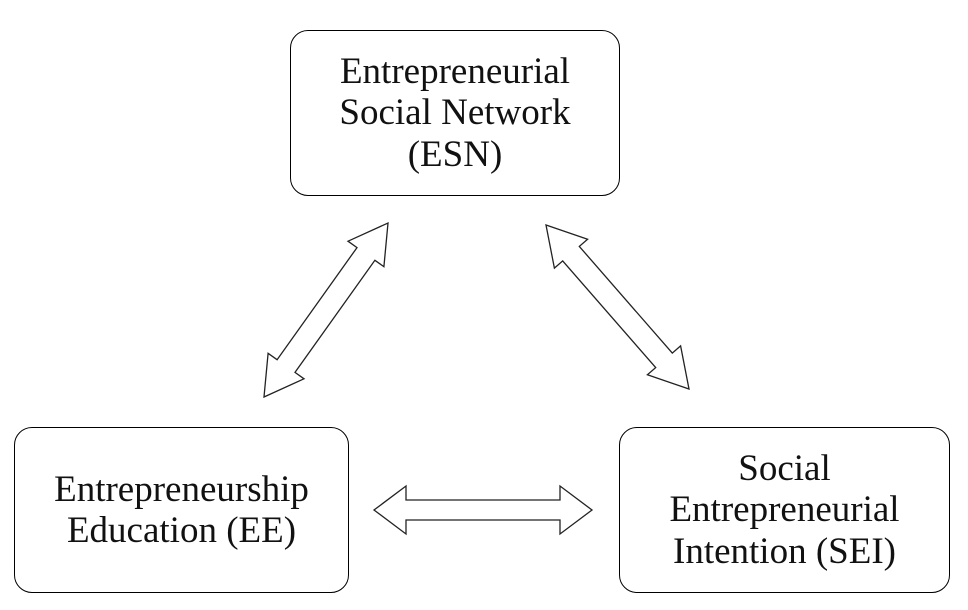 The image size is (968, 610). What do you see at coordinates (784, 468) in the screenshot?
I see `node-sei-line-1: Social` at bounding box center [784, 468].